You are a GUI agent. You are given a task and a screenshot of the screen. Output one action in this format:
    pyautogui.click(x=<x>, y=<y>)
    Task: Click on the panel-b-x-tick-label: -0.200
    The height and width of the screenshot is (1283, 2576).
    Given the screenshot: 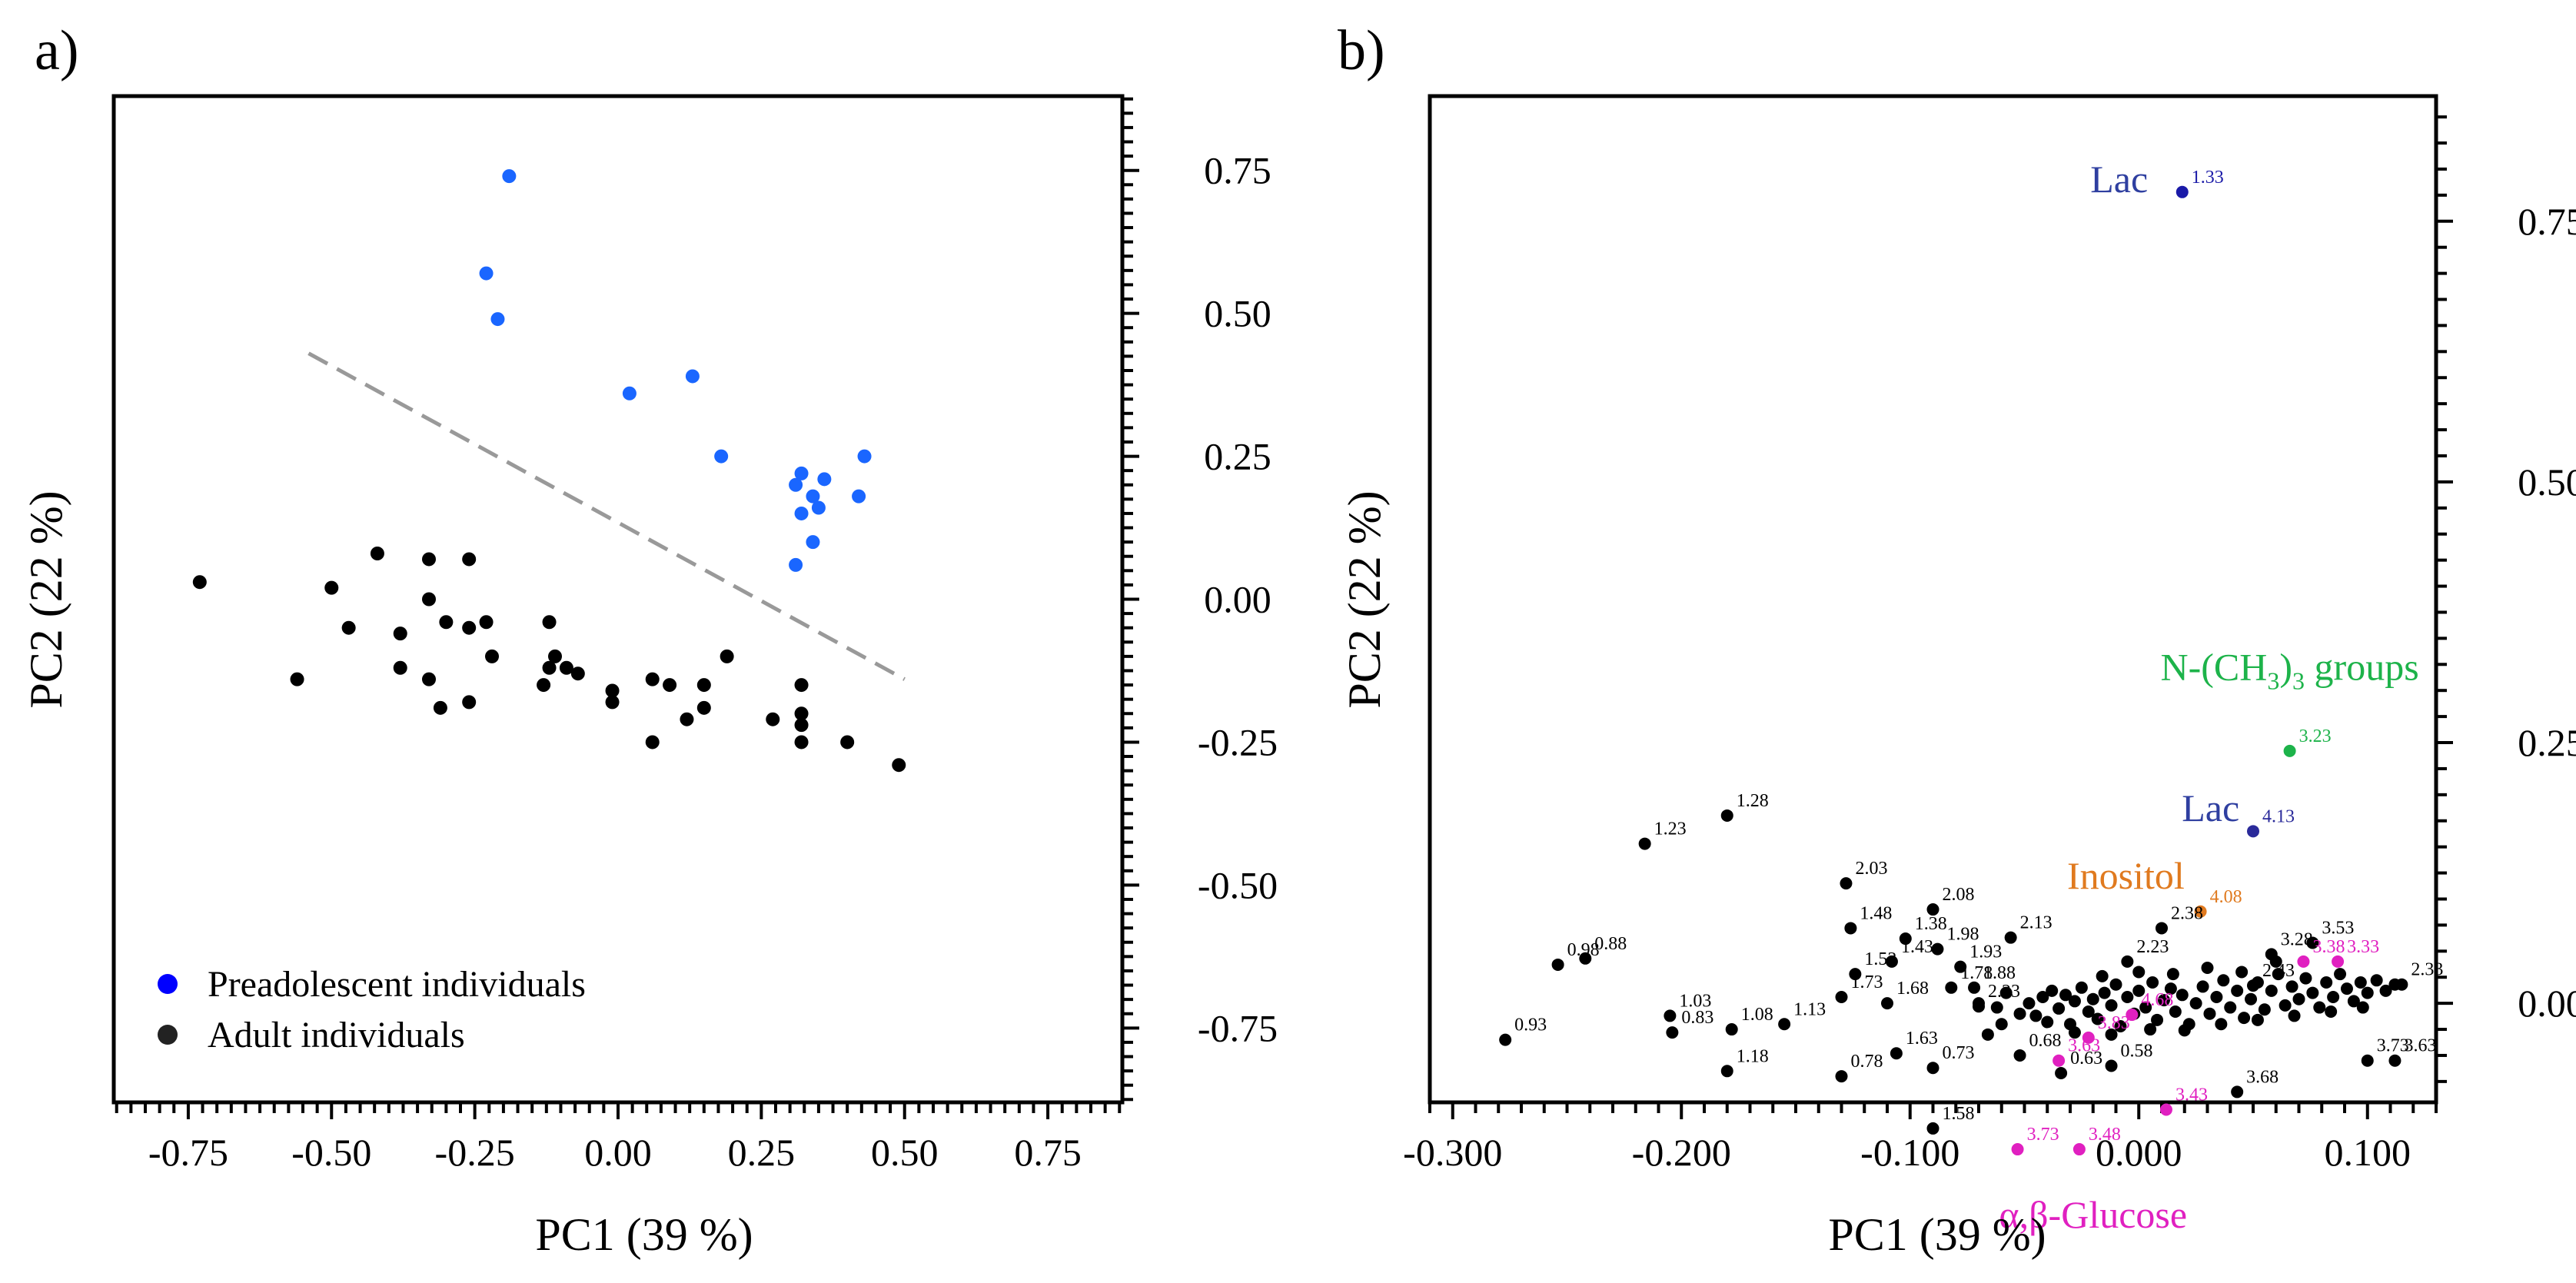 What is the action you would take?
    pyautogui.click(x=1682, y=1152)
    